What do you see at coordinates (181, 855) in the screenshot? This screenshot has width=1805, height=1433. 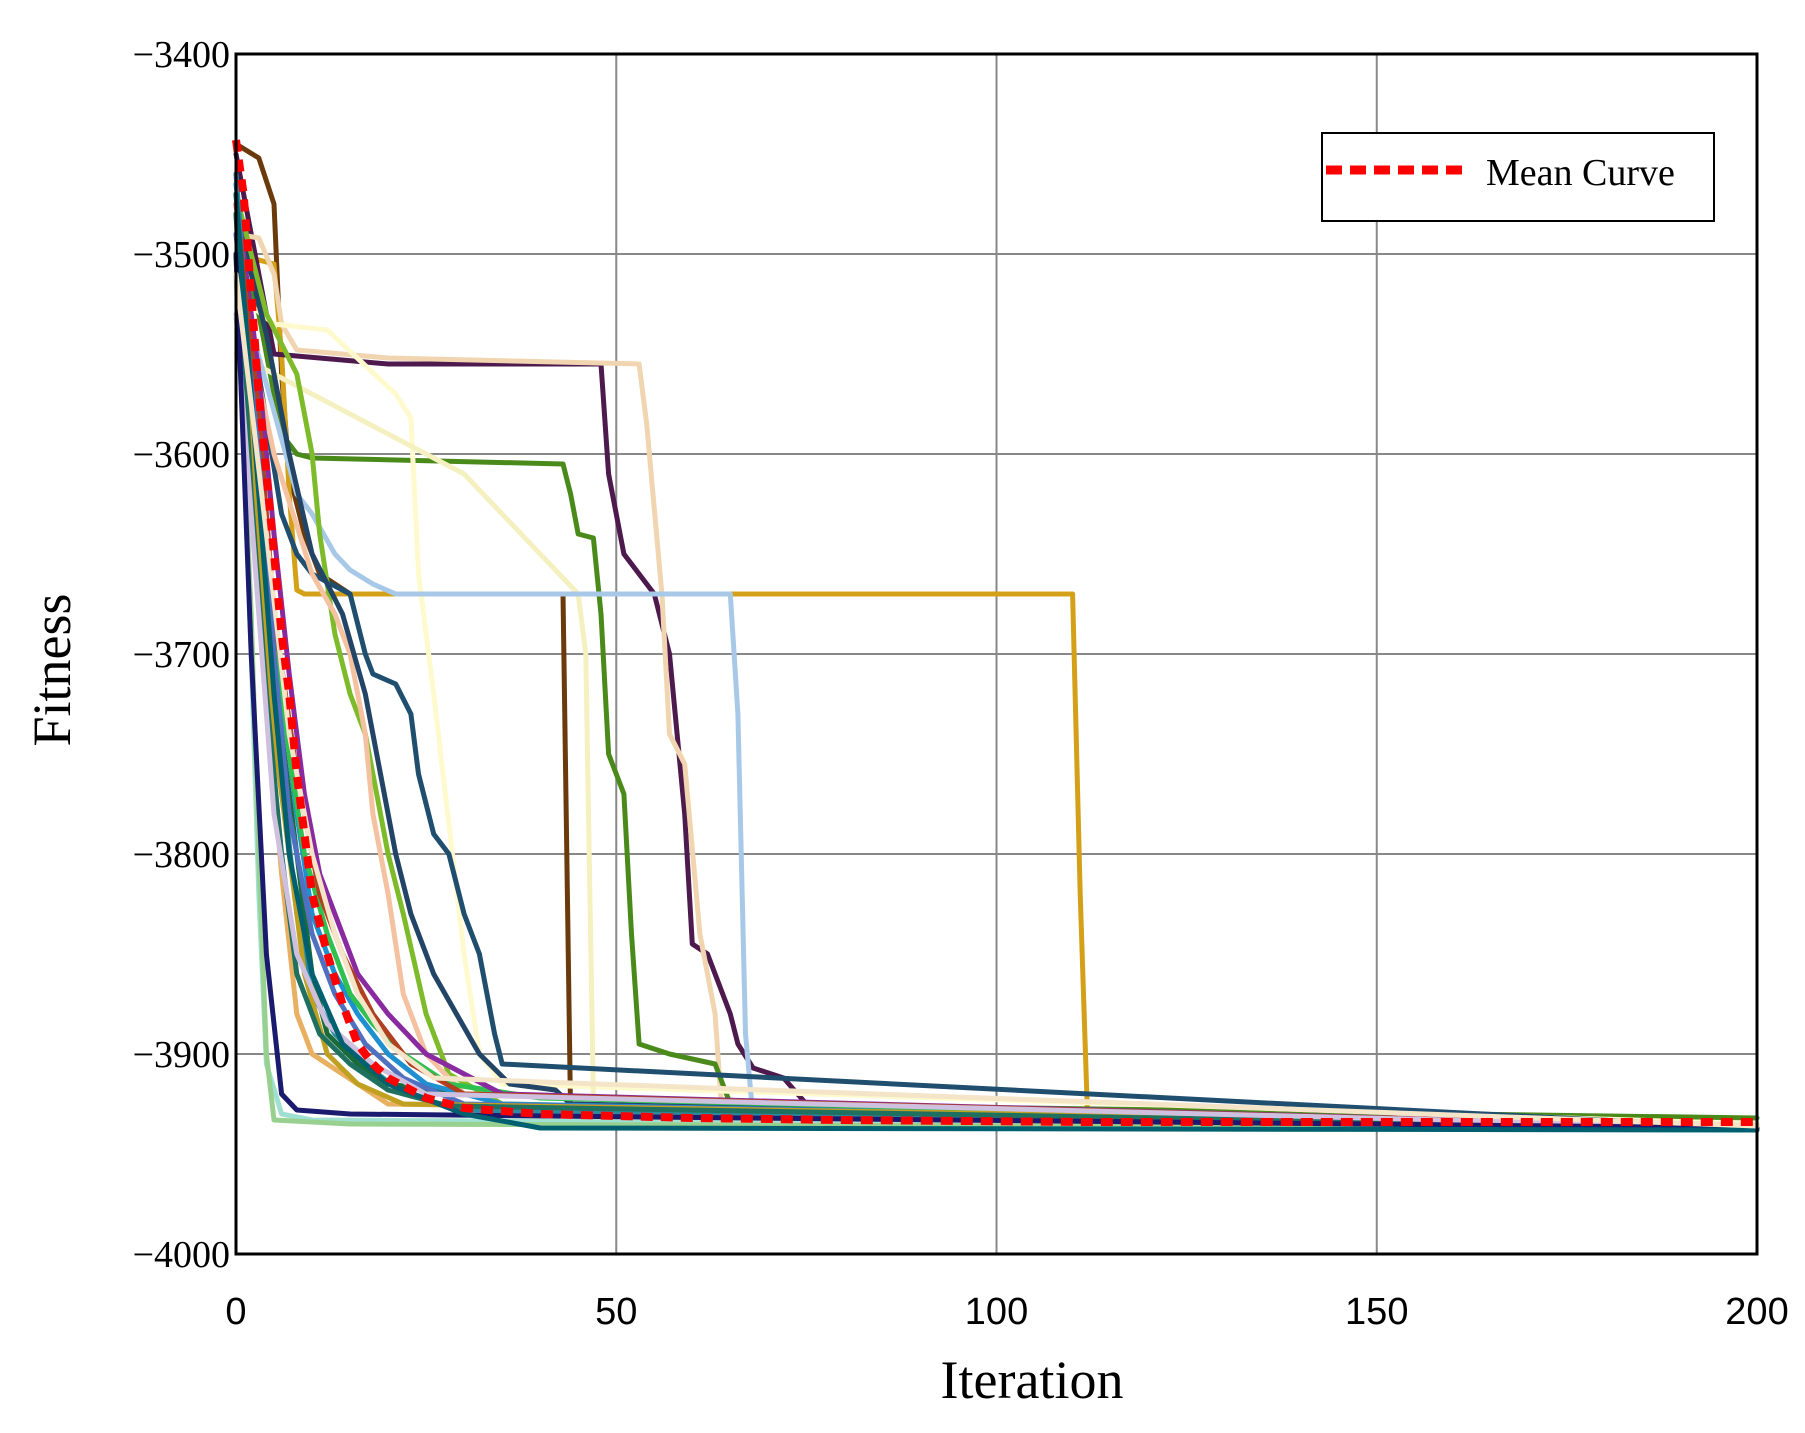 I see `y-tick-label: −3800` at bounding box center [181, 855].